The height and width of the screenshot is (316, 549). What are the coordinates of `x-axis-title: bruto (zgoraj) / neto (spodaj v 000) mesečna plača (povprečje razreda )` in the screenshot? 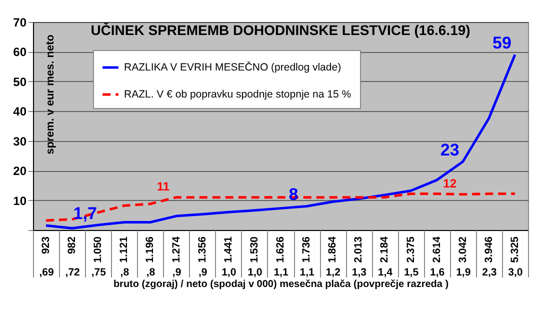 It's located at (281, 284).